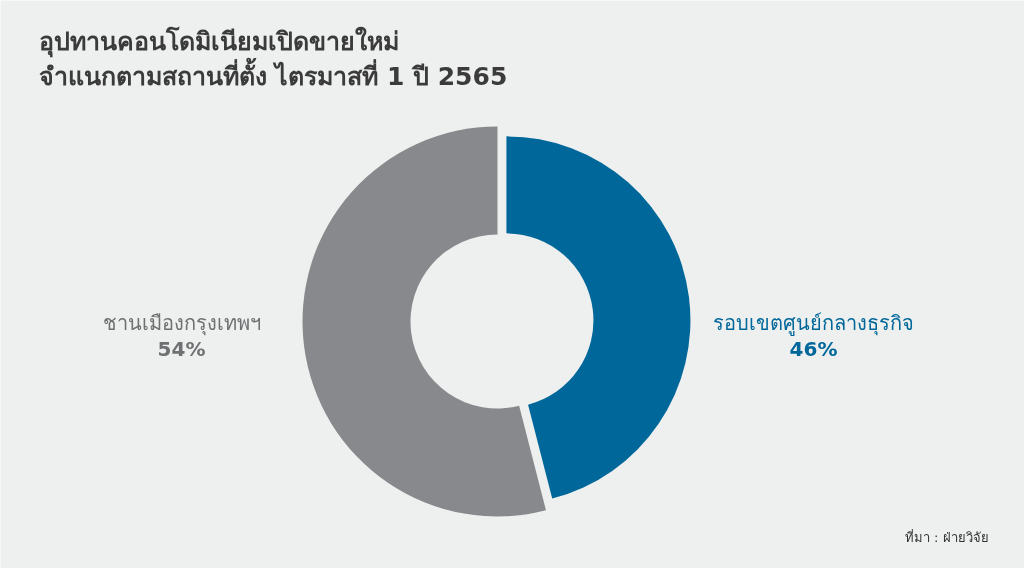  What do you see at coordinates (181, 348) in the screenshot?
I see `data-label: 54%` at bounding box center [181, 348].